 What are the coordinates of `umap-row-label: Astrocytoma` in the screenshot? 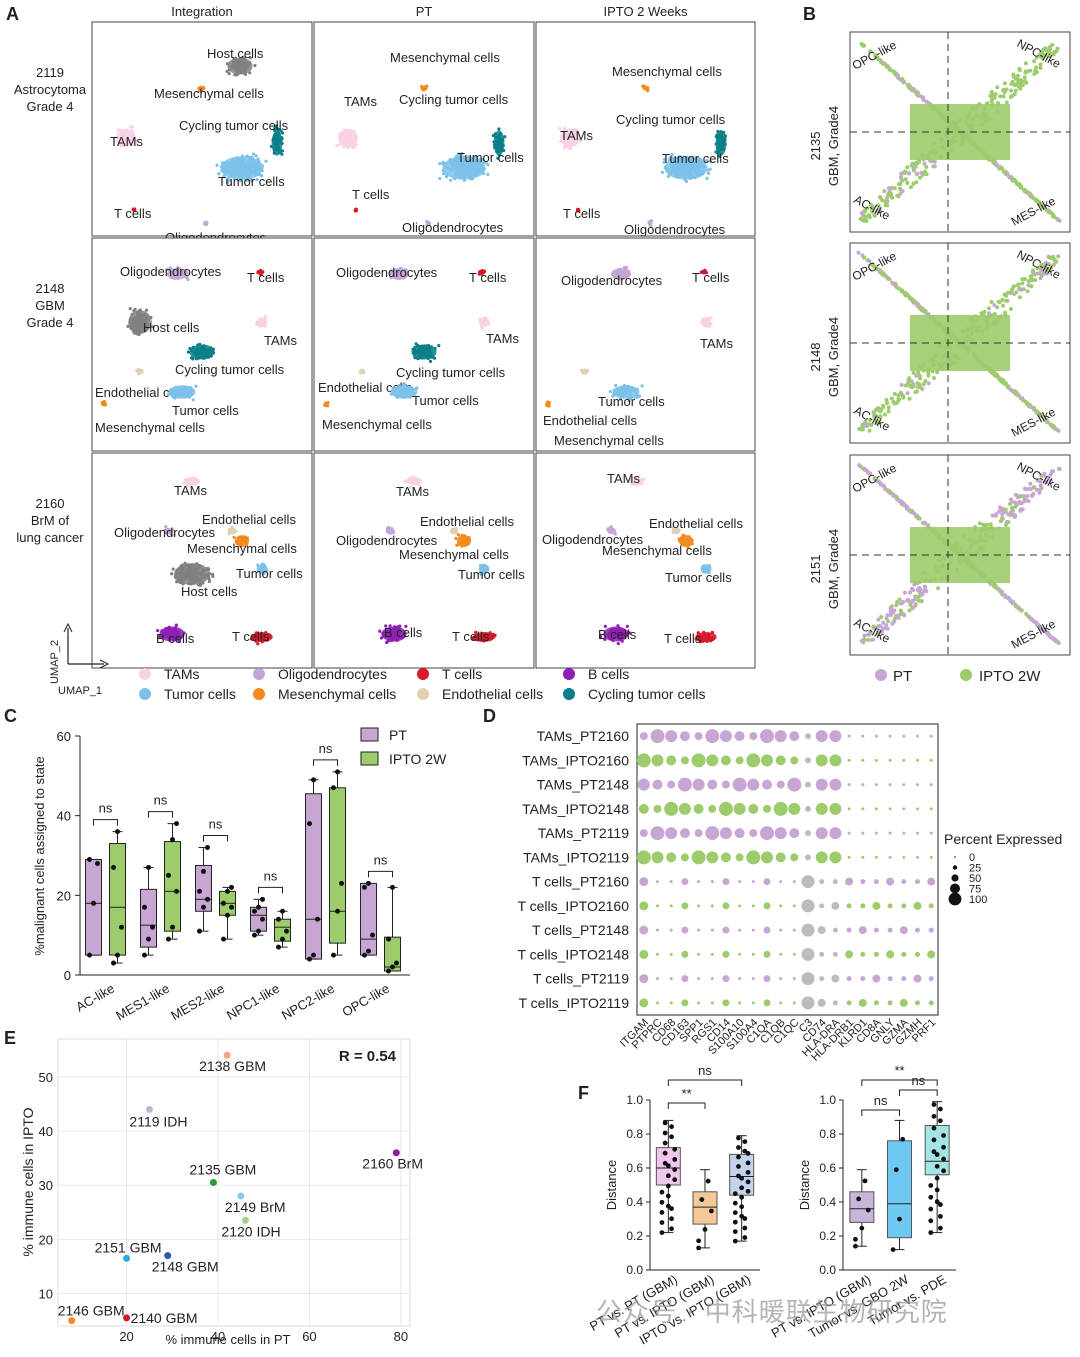 It's located at (50, 89).